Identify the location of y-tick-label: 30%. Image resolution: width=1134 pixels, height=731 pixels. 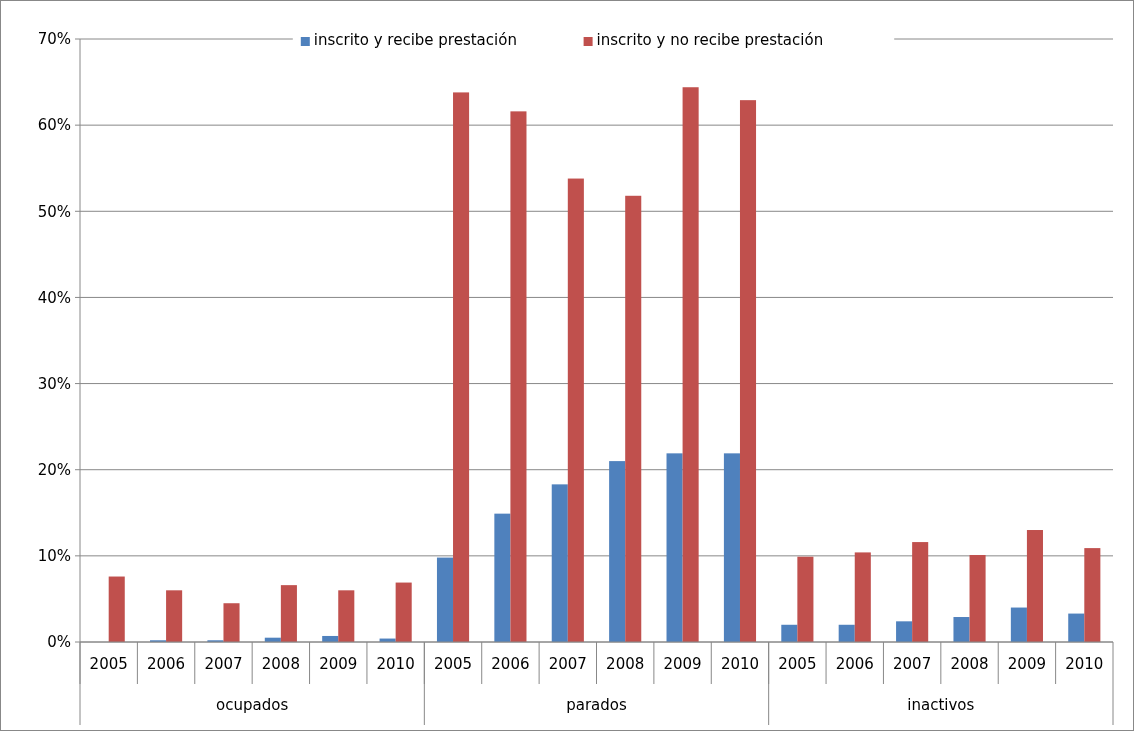
(54, 383).